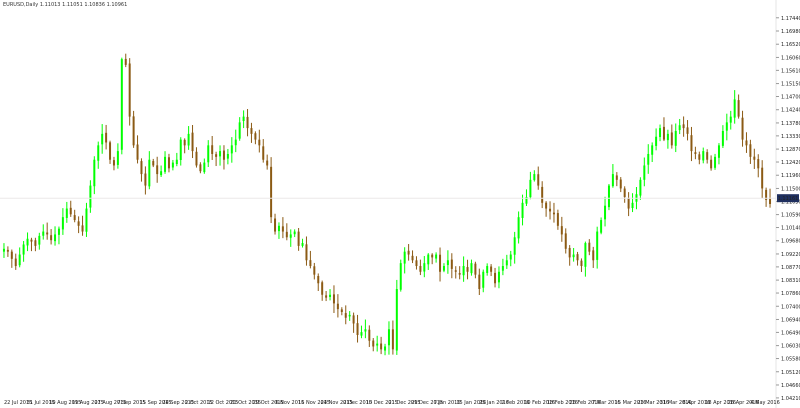  What do you see at coordinates (790, 32) in the screenshot?
I see `y-tick-label: 1.16980` at bounding box center [790, 32].